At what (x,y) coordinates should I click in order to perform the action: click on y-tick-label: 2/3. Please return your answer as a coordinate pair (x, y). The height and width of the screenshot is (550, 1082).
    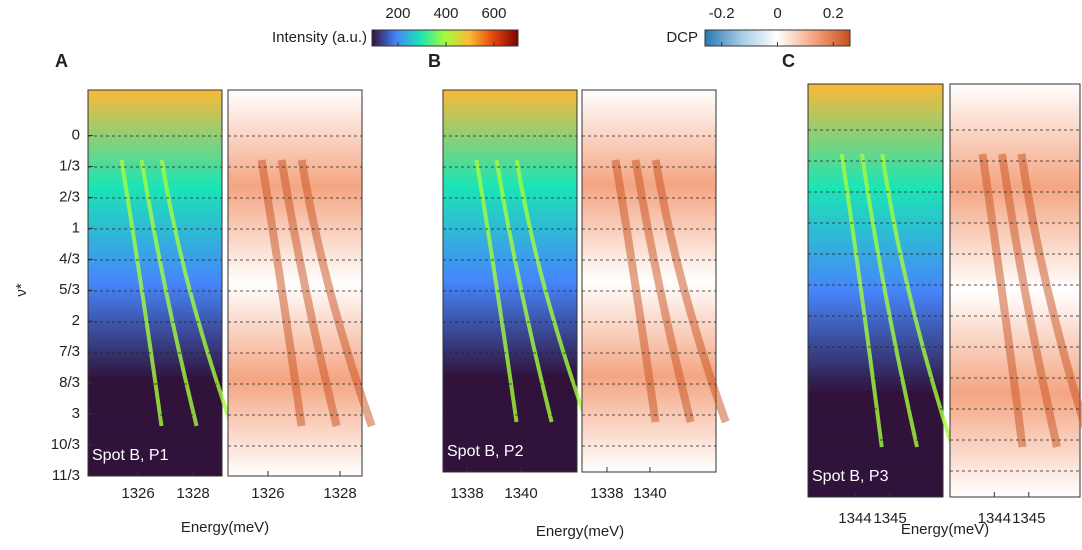
    Looking at the image, I should click on (69, 196).